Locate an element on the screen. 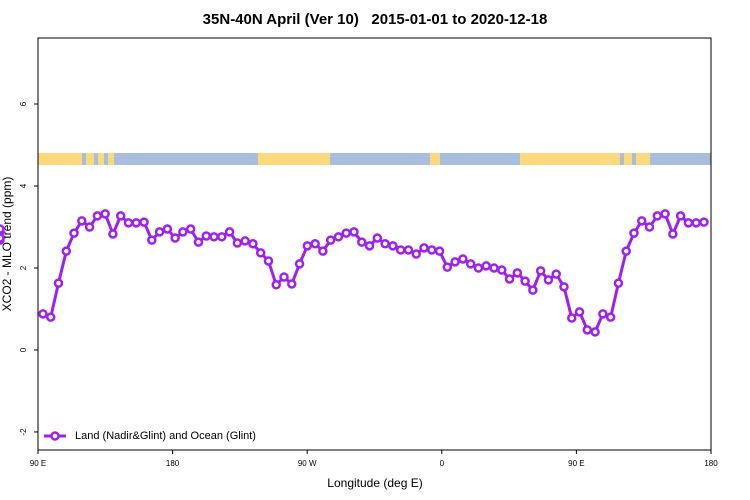 Image resolution: width=750 pixels, height=500 pixels. land-ocean-band is located at coordinates (374, 159).